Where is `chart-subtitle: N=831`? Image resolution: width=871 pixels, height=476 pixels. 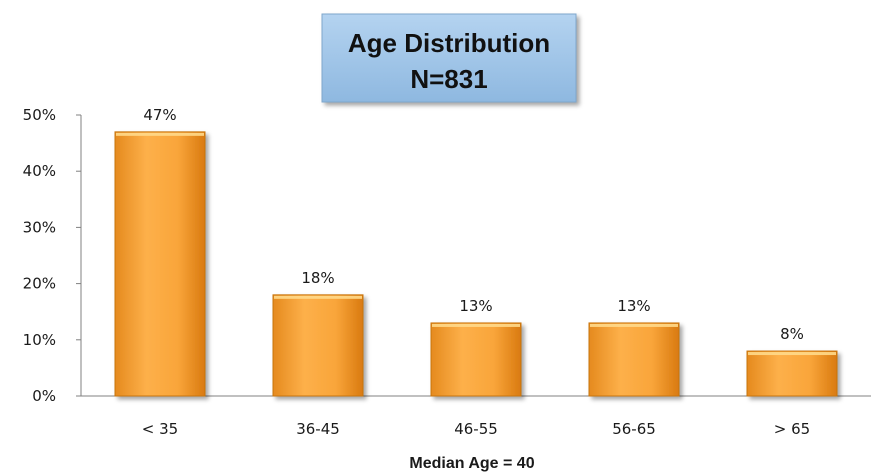
chart-subtitle: N=831 is located at coordinates (448, 79).